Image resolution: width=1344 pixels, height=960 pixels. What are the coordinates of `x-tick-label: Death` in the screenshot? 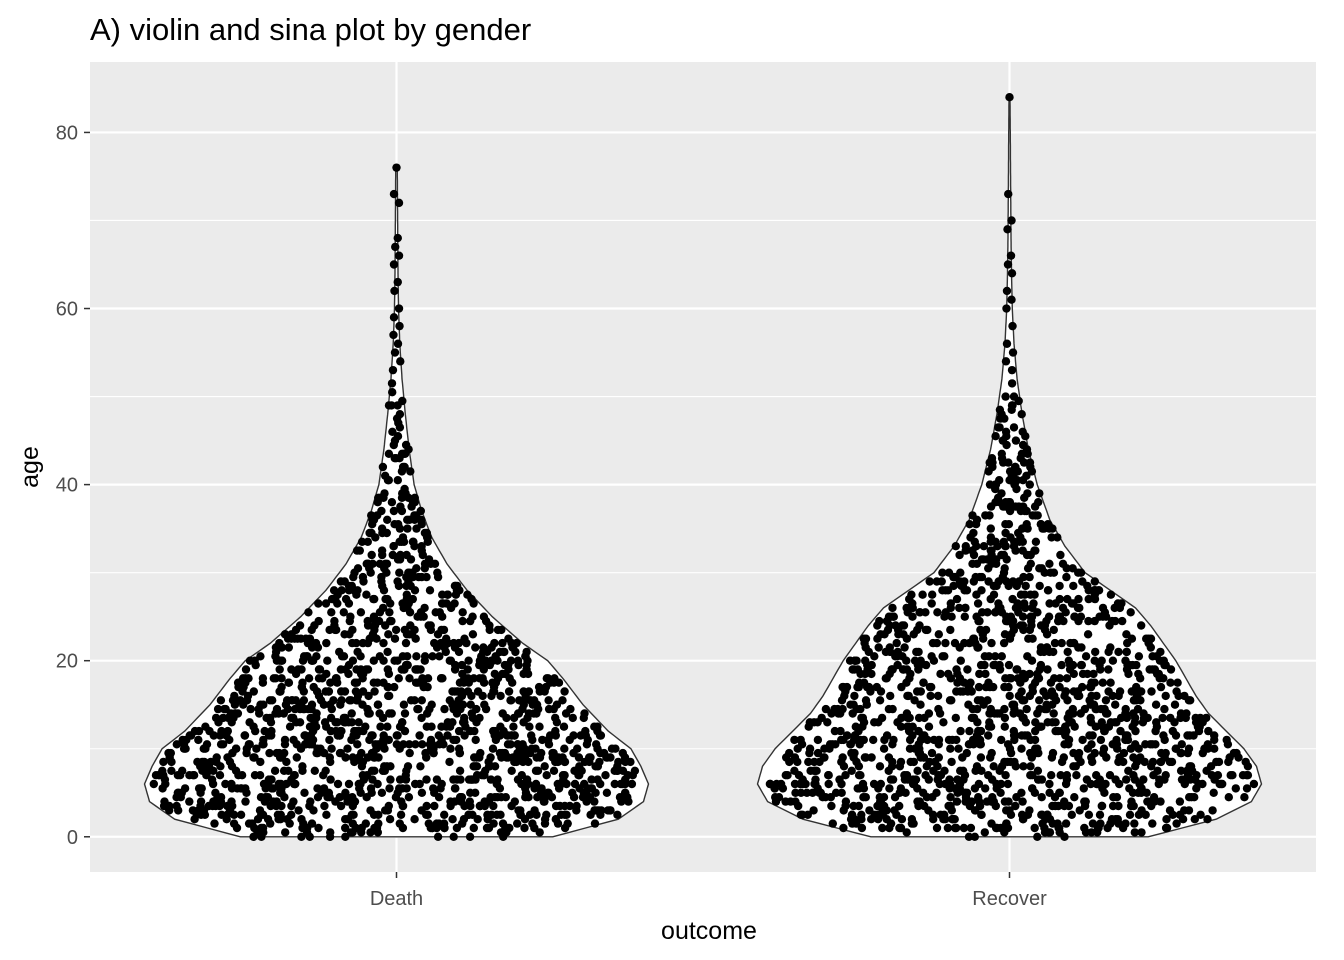 It's located at (396, 899).